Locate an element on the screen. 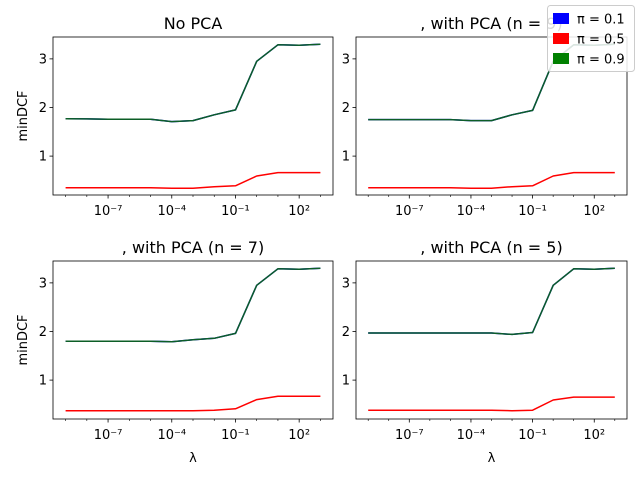 Image resolution: width=640 pixels, height=480 pixels. legend: π = 0.1 π = 0.5 π = 0.9 is located at coordinates (591, 38).